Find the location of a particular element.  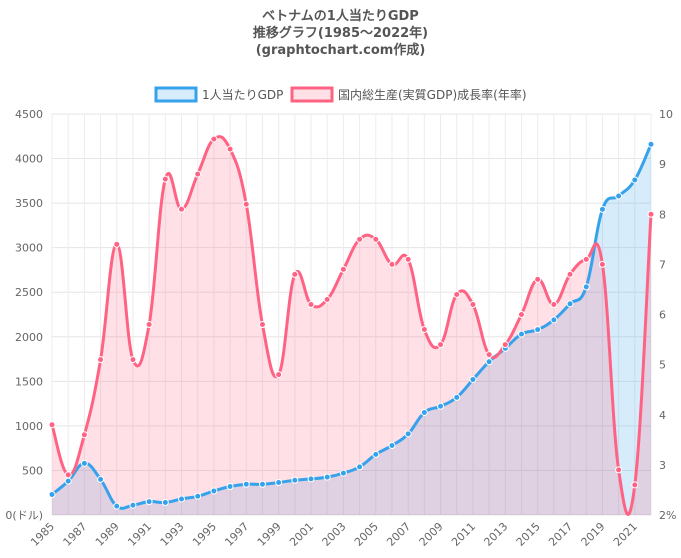

chart-title-line-3: (graphtochart.com作成) is located at coordinates (340, 50).